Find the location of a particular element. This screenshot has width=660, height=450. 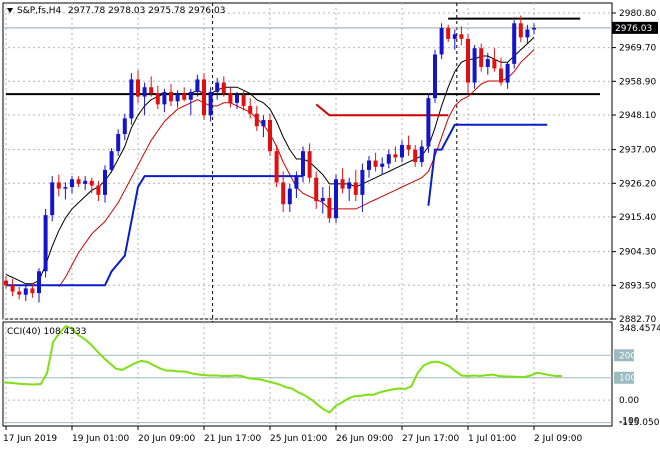

price-tick-label: 2980.80 is located at coordinates (637, 14).